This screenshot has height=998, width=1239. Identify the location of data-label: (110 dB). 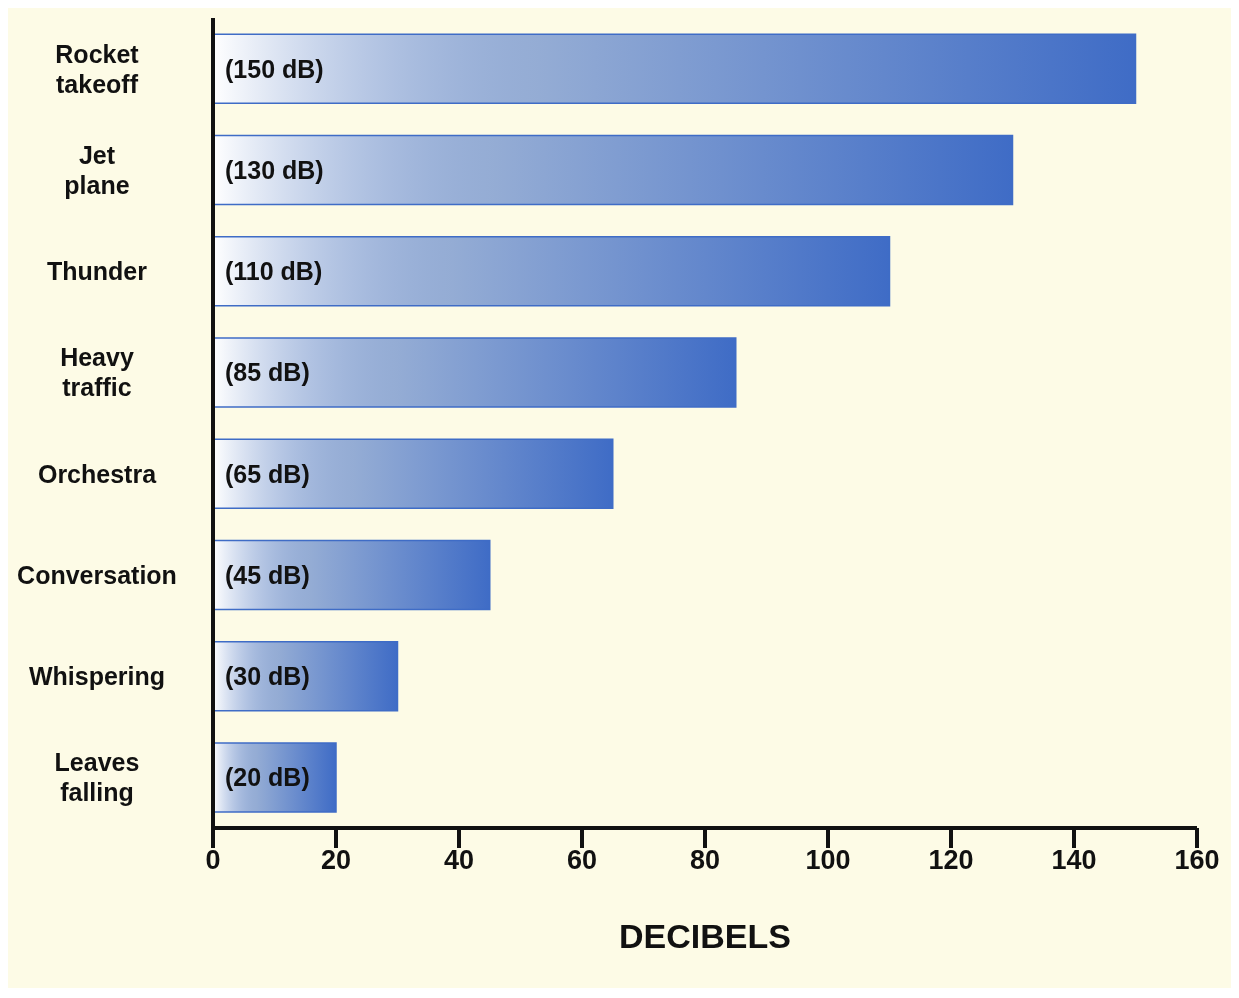
(274, 271).